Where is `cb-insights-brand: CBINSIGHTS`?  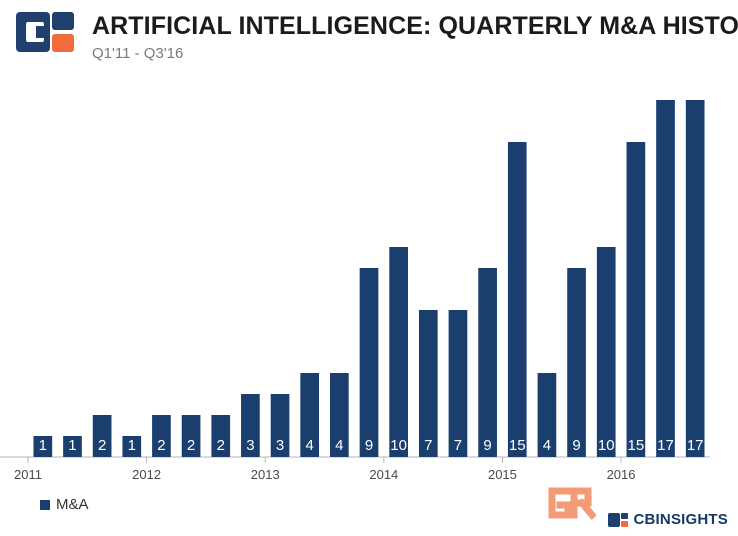 cb-insights-brand: CBINSIGHTS is located at coordinates (668, 519).